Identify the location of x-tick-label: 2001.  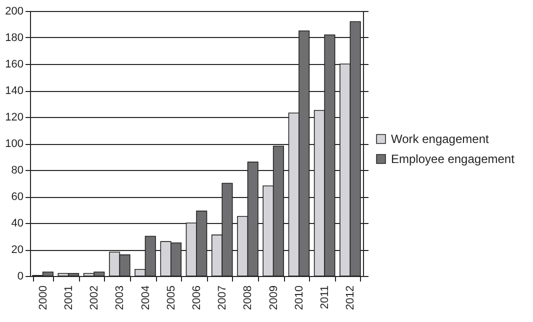
(68, 298).